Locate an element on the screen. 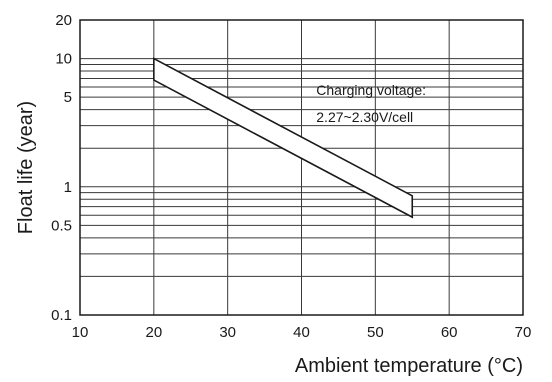 The height and width of the screenshot is (382, 552). x-axis-title: Ambient temperature (°C) is located at coordinates (409, 366).